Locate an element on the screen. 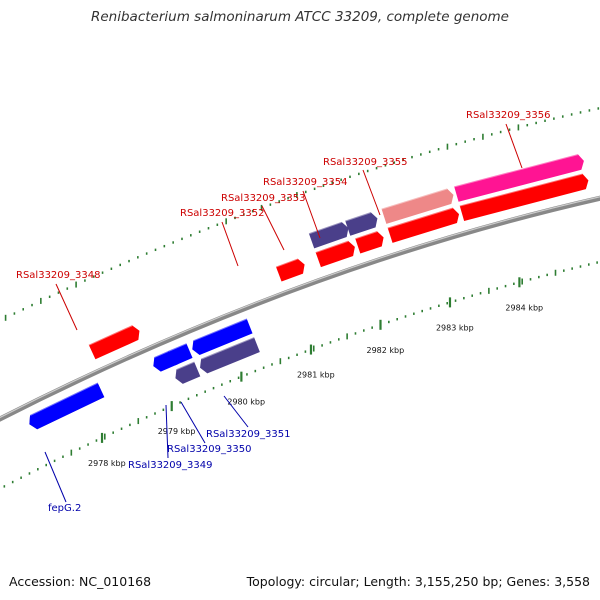 The height and width of the screenshot is (600, 600). scale-tick-label: 2984 kbp is located at coordinates (524, 307).